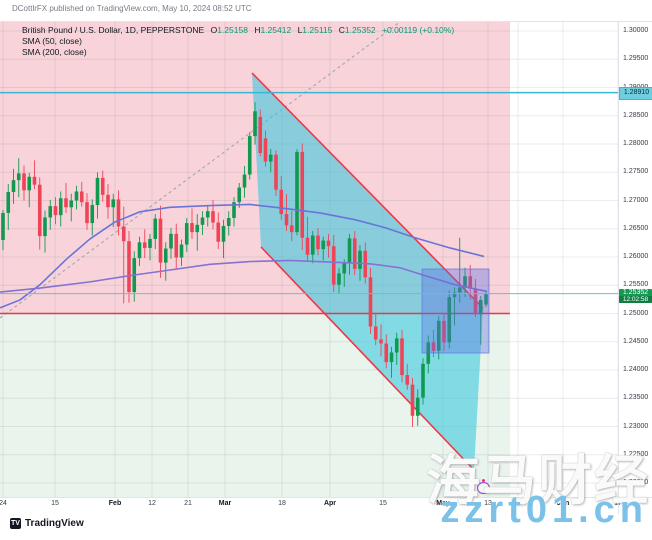 This screenshot has width=652, height=540. What do you see at coordinates (635, 292) in the screenshot?
I see `last-price-value: 1.25352` at bounding box center [635, 292].